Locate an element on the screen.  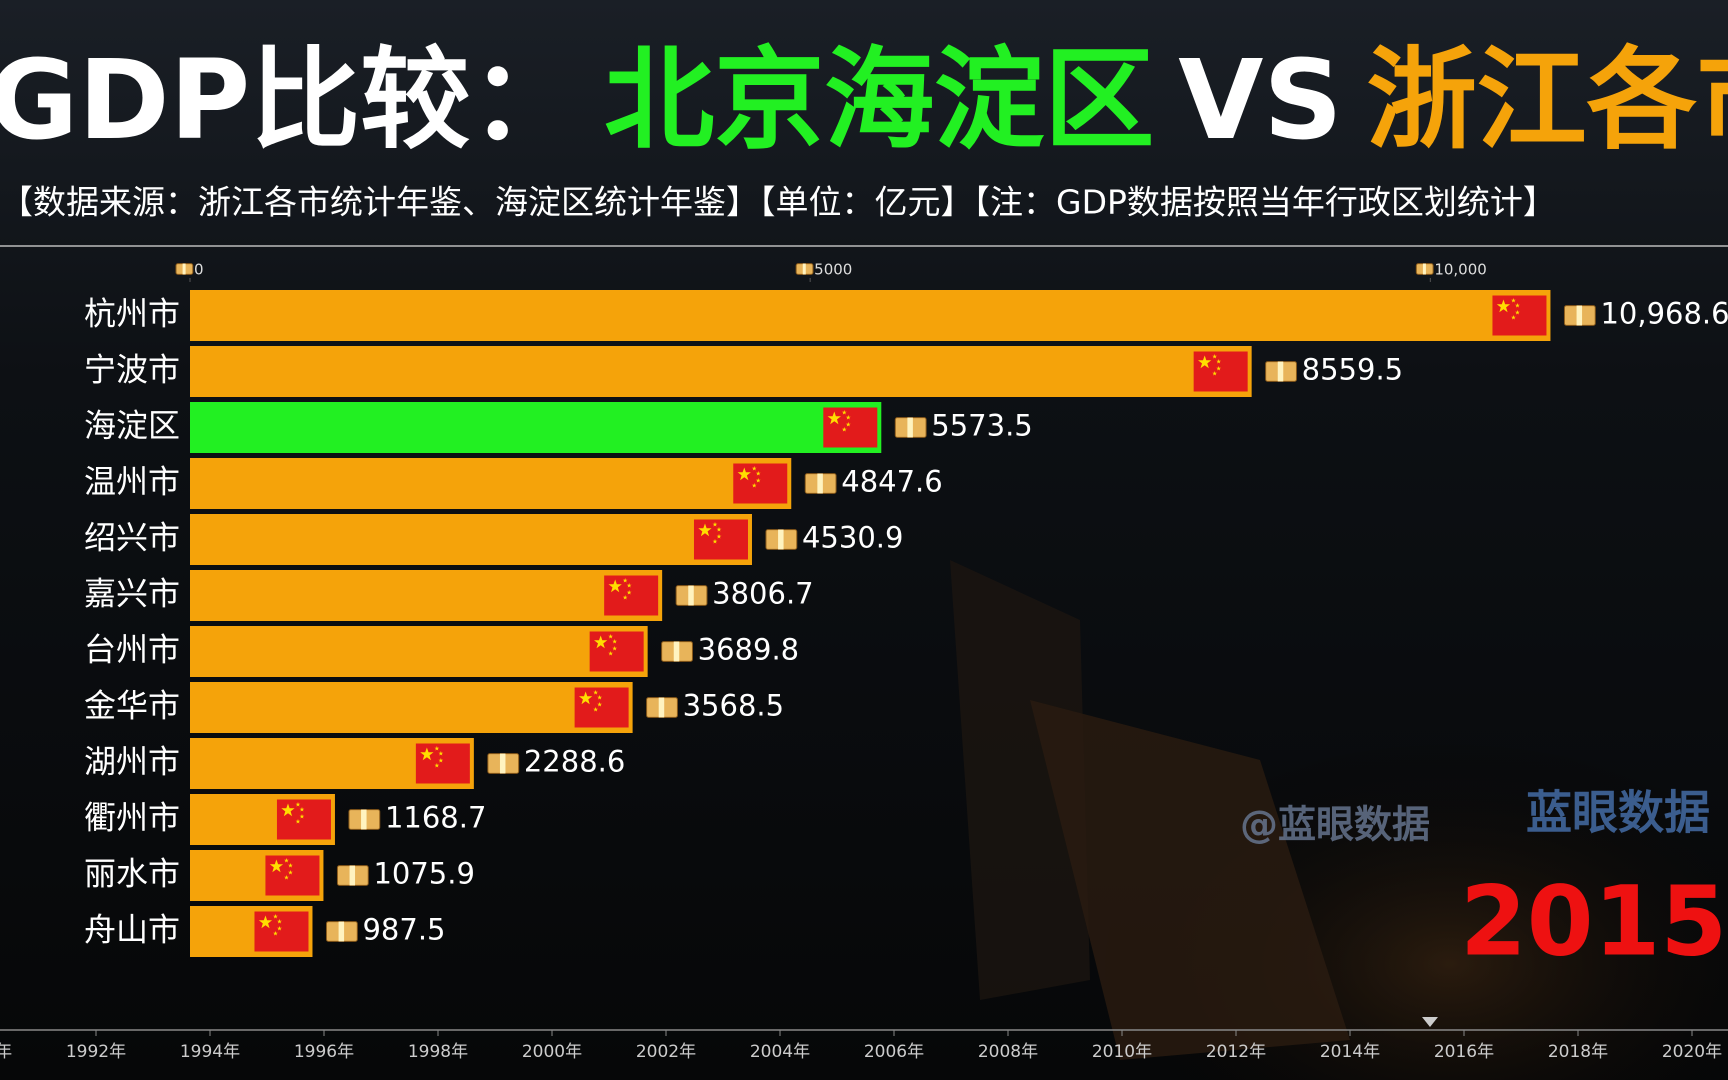
timeline-label: 2014年 is located at coordinates (1350, 1052).